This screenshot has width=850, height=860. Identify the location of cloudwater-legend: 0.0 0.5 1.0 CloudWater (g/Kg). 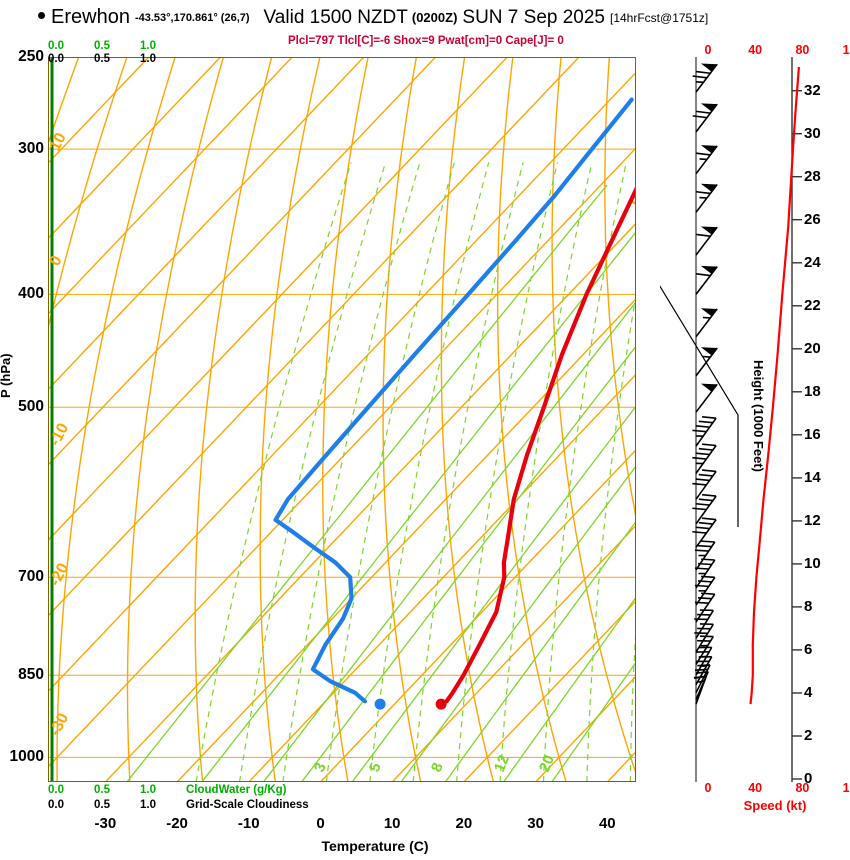
(167, 790).